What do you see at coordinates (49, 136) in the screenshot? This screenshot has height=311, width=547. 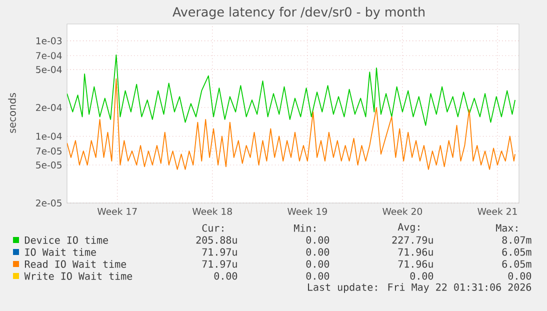 I see `y-tick-label: 1e-04` at bounding box center [49, 136].